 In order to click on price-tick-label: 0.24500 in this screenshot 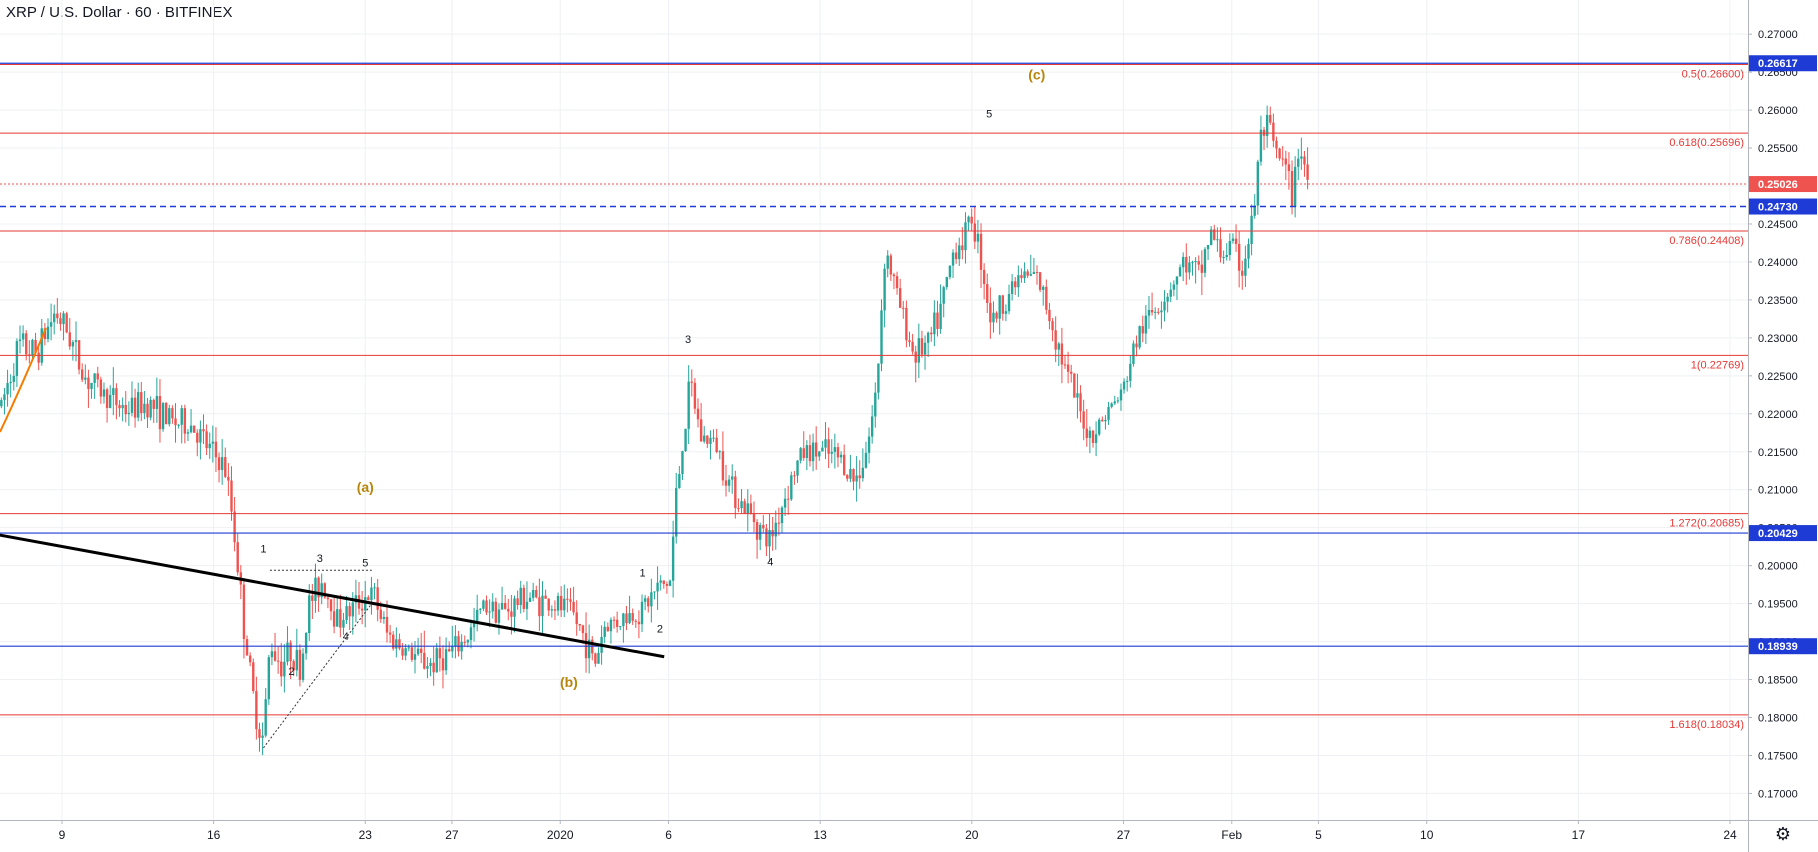, I will do `click(1778, 225)`.